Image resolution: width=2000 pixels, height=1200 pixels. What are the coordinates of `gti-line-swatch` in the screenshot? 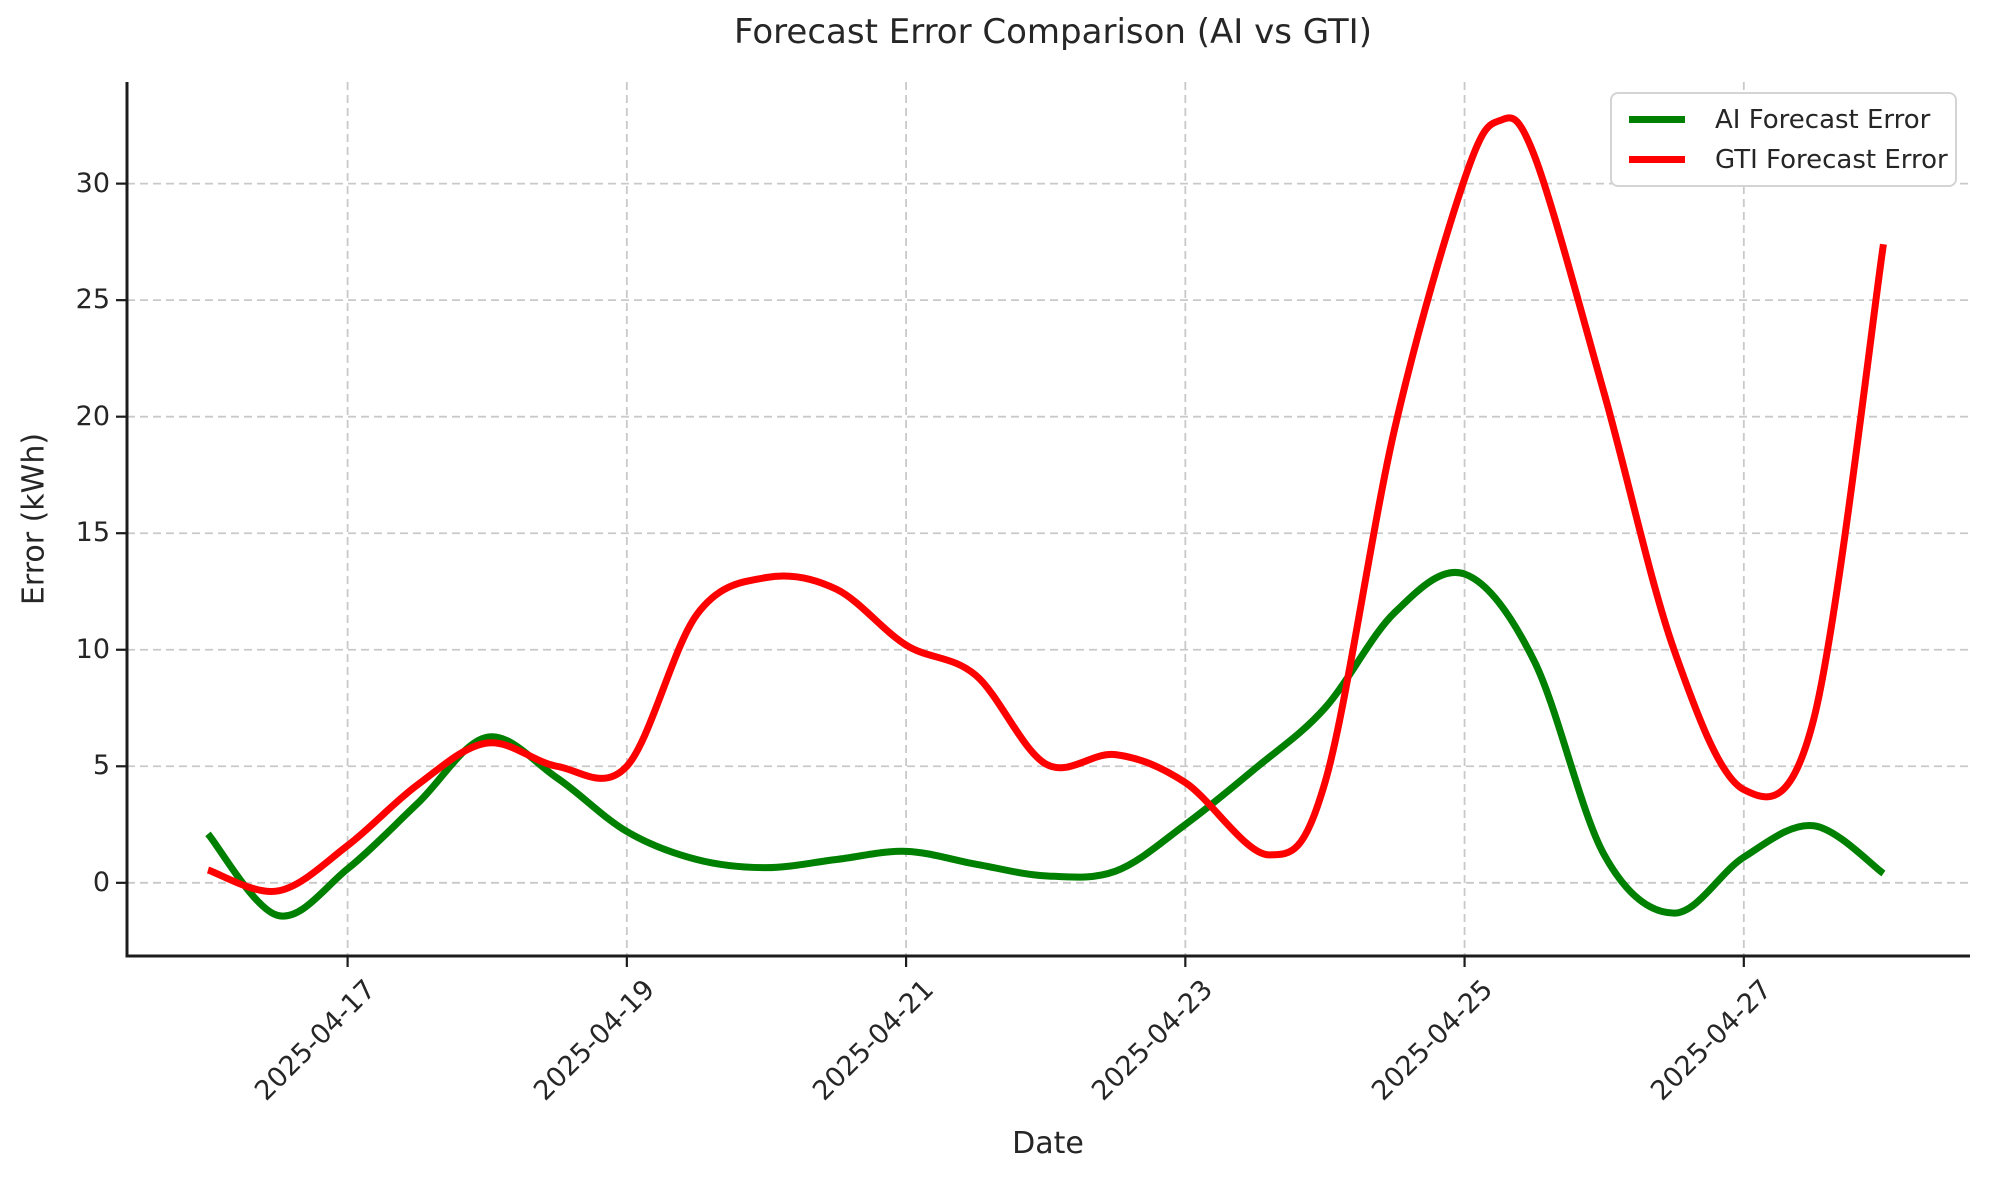 It's located at (1657, 159).